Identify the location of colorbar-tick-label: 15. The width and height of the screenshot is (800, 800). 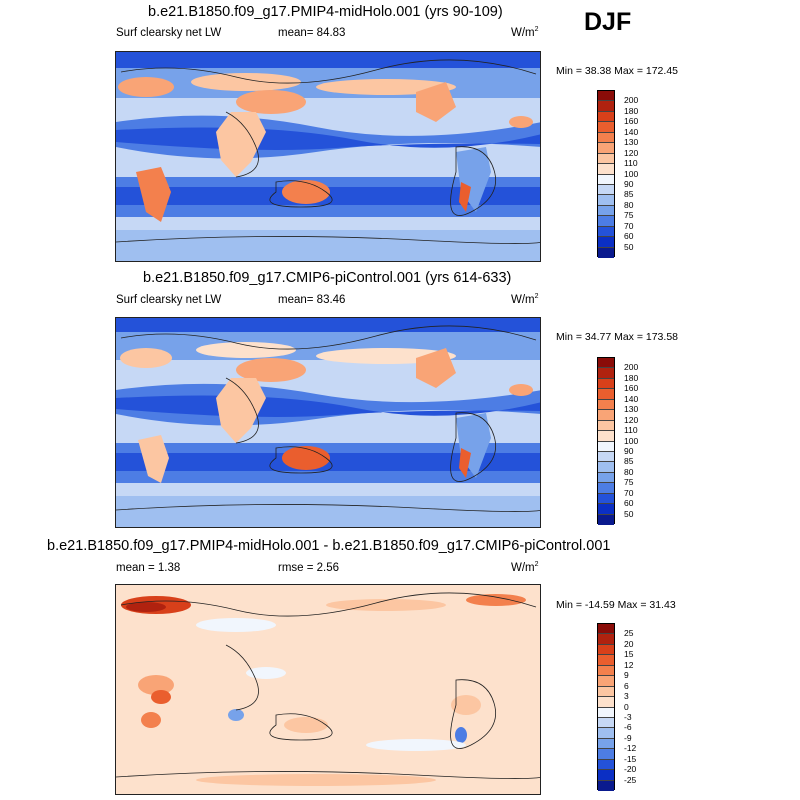
(629, 654).